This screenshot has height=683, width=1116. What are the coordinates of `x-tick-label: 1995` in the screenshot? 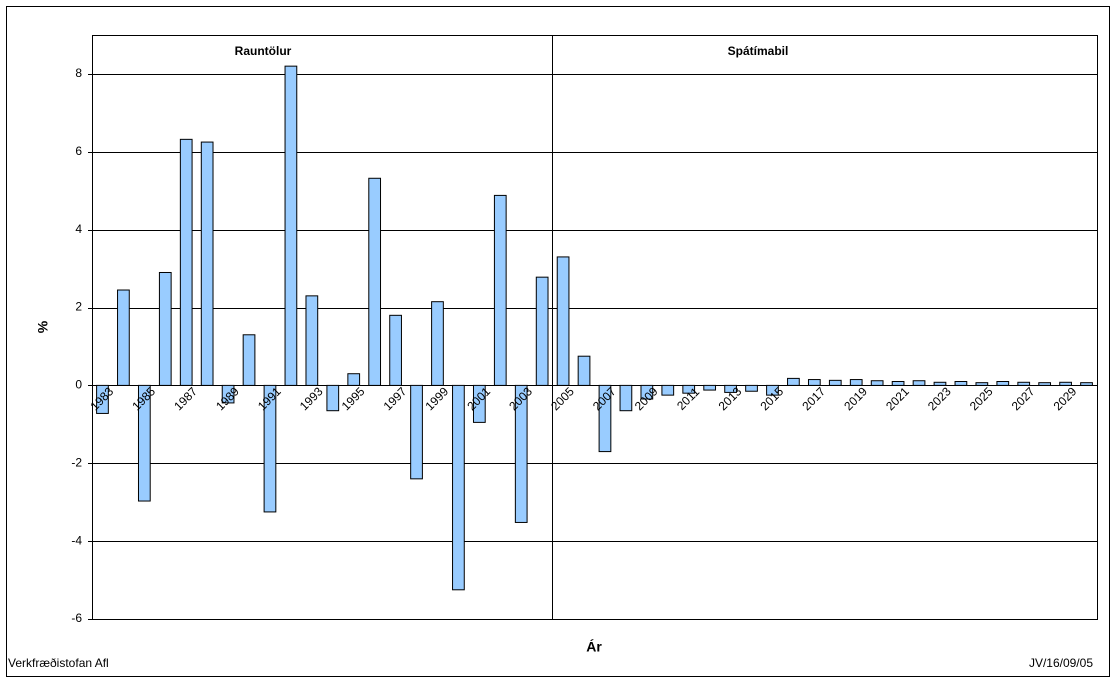 It's located at (353, 398).